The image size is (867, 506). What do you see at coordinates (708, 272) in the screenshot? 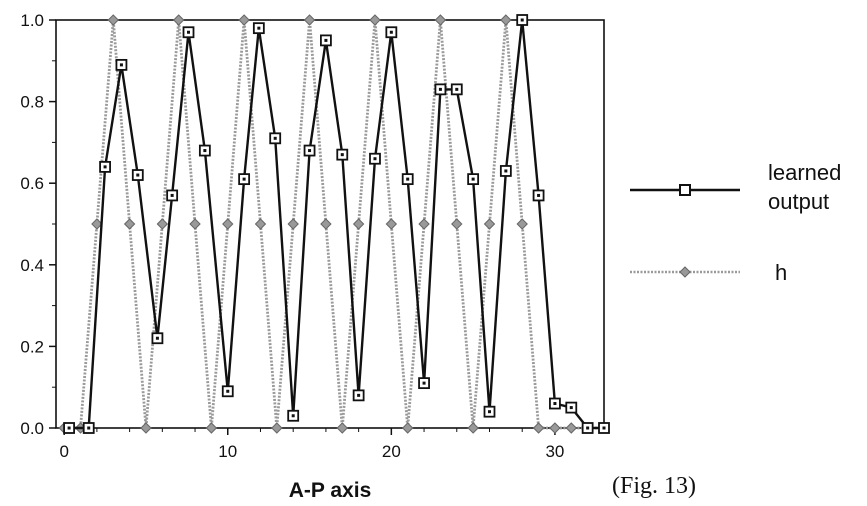
I see `legend-item-h: h` at bounding box center [708, 272].